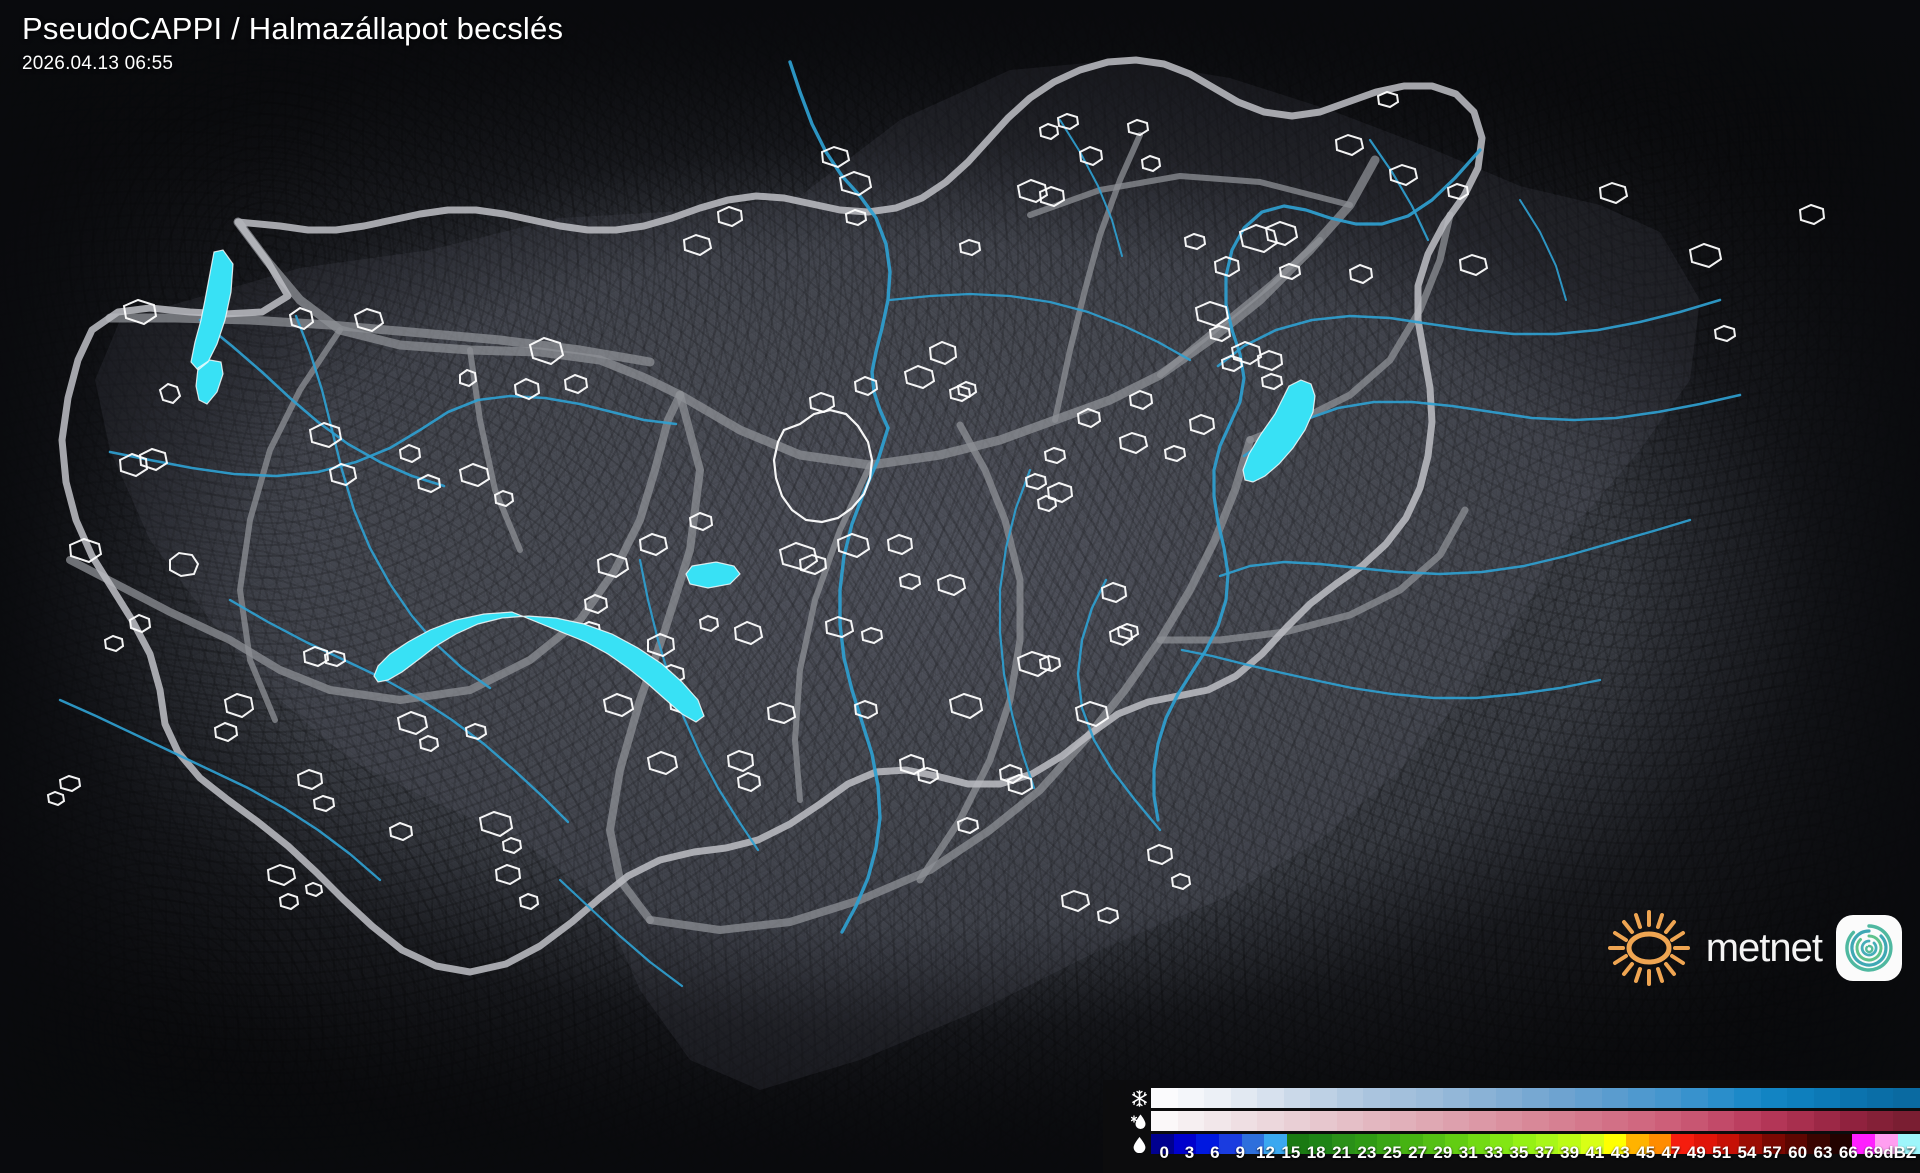  Describe the element at coordinates (1494, 1152) in the screenshot. I see `dbz-tick: 33` at that location.